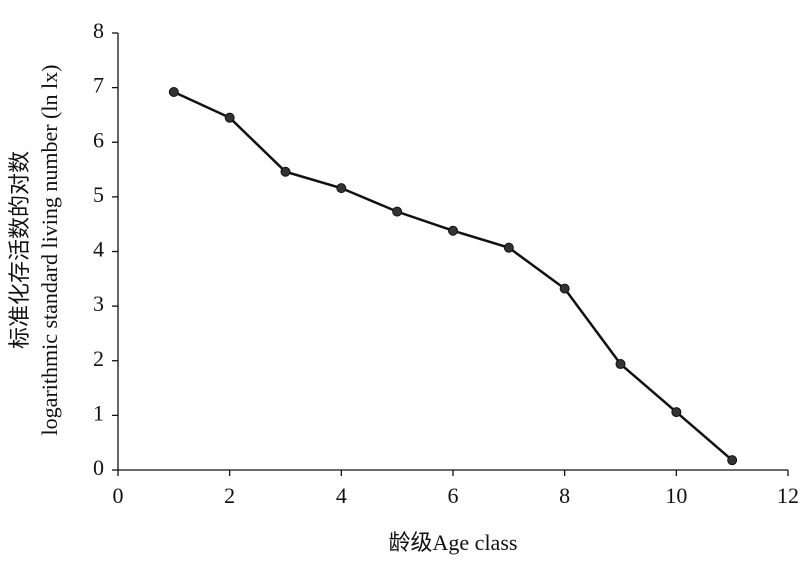 The height and width of the screenshot is (561, 800). Describe the element at coordinates (453, 542) in the screenshot. I see `x-axis-label: 龄级Age class` at that location.